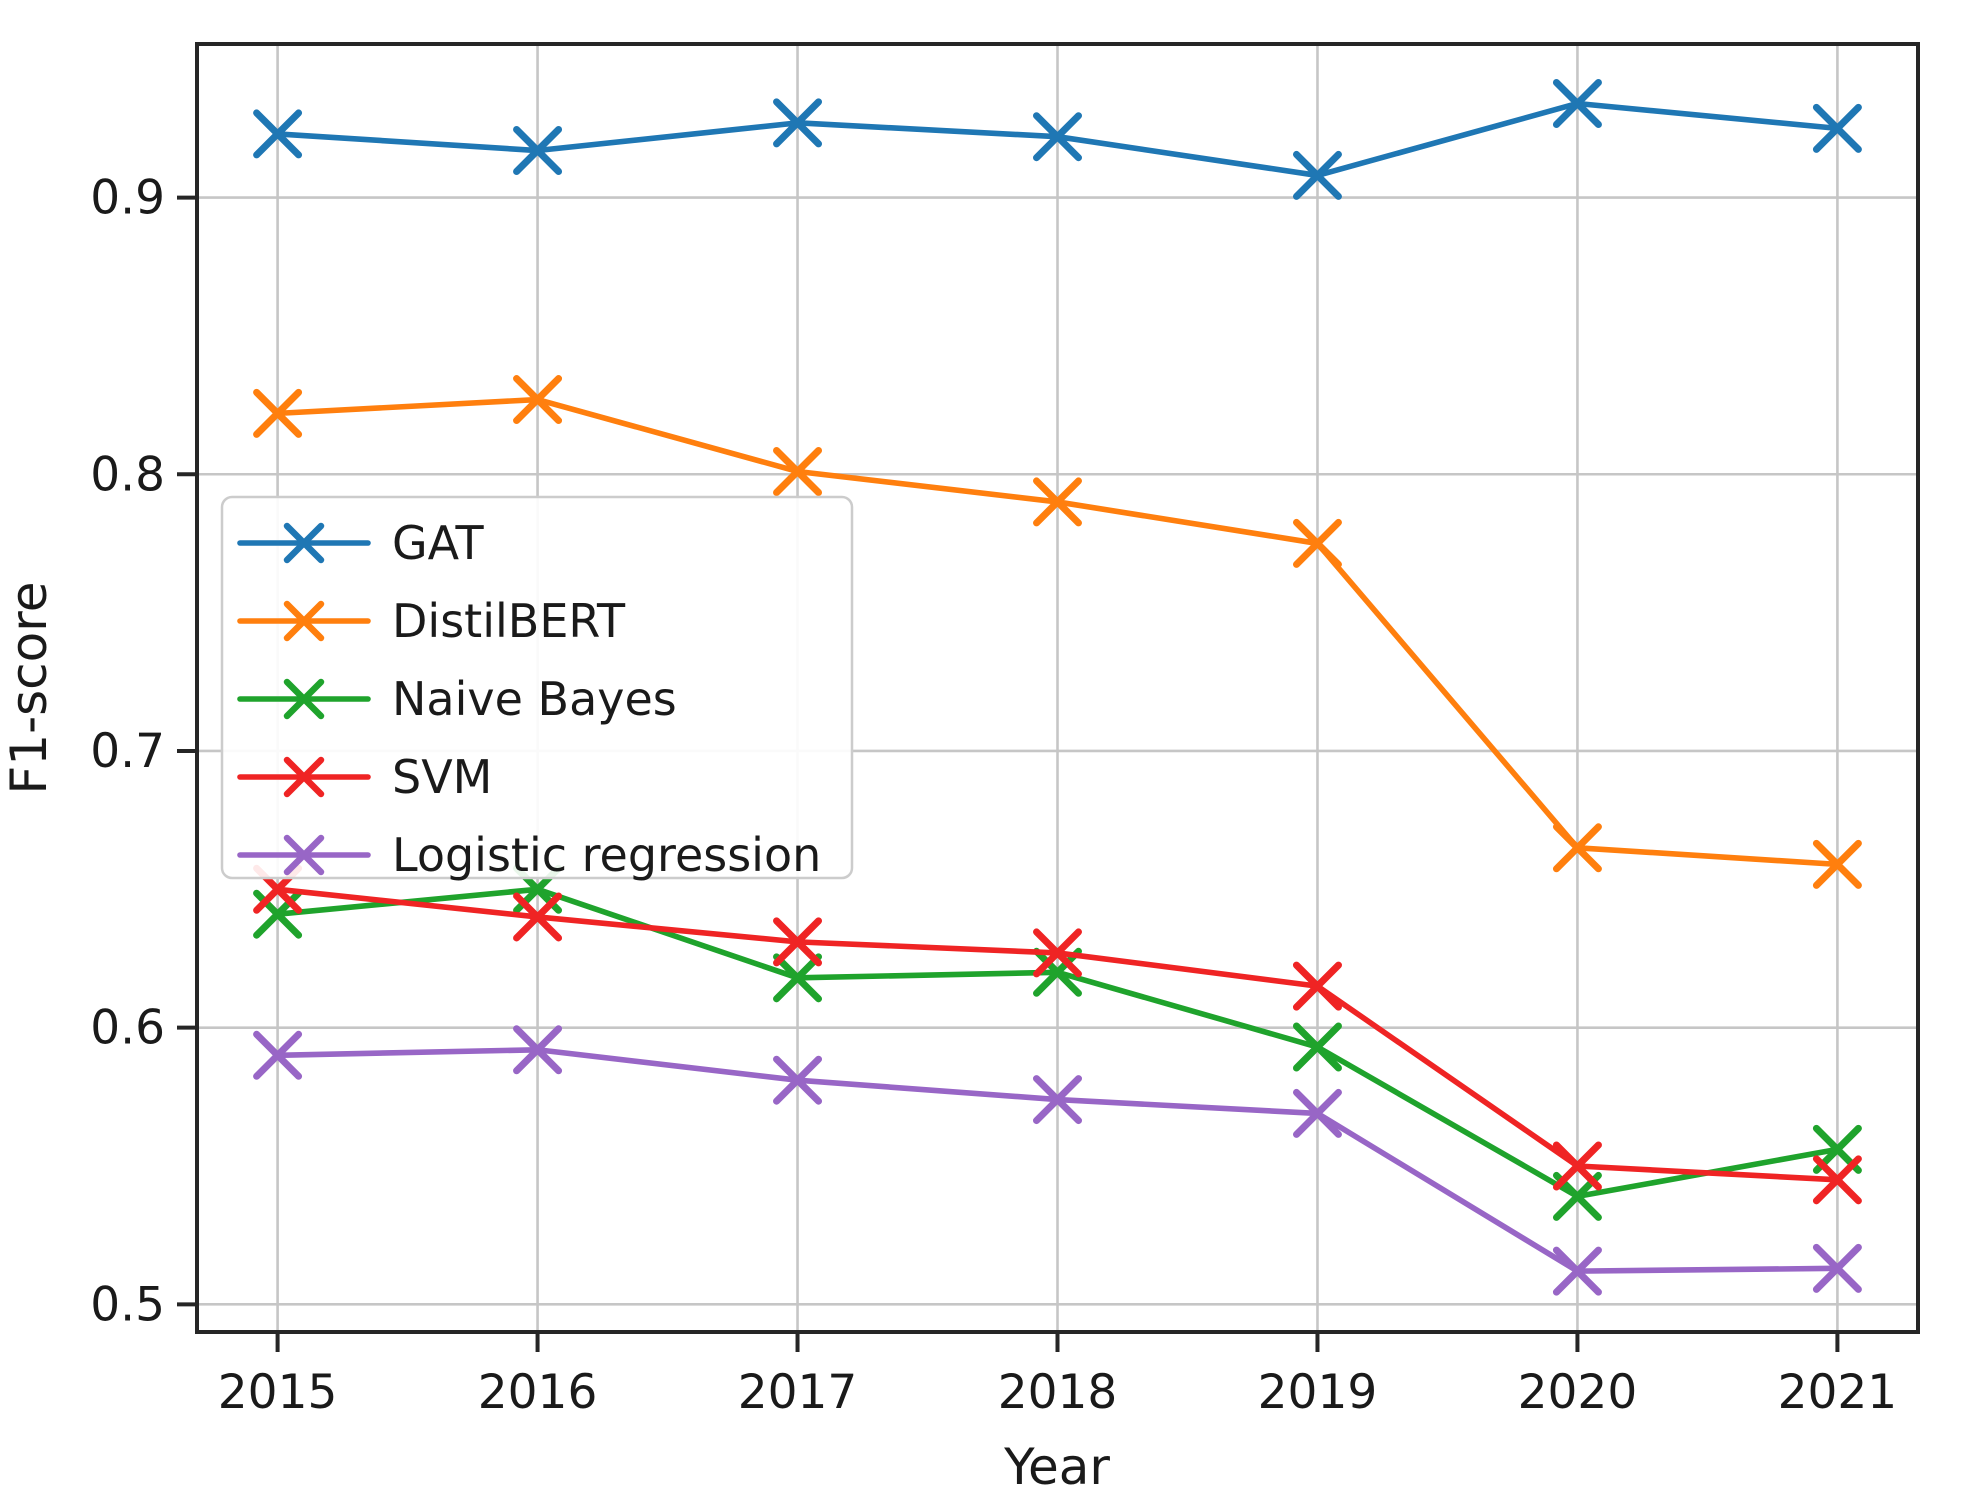  What do you see at coordinates (1318, 1392) in the screenshot?
I see `x-tick-label-2019: 2019` at bounding box center [1318, 1392].